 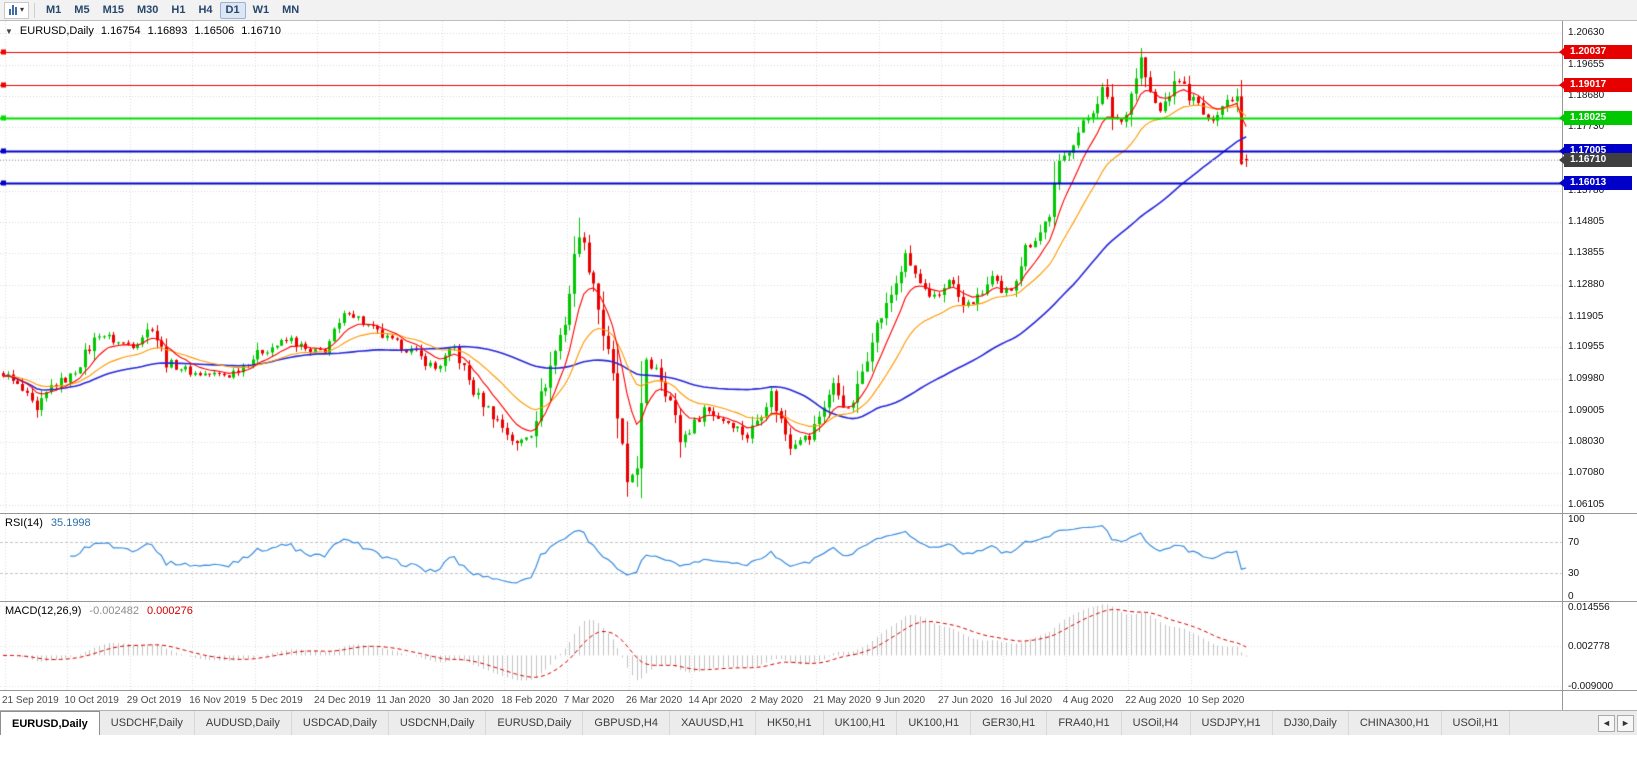 I want to click on date-axis-label: 9 Jun 2020, so click(x=900, y=700).